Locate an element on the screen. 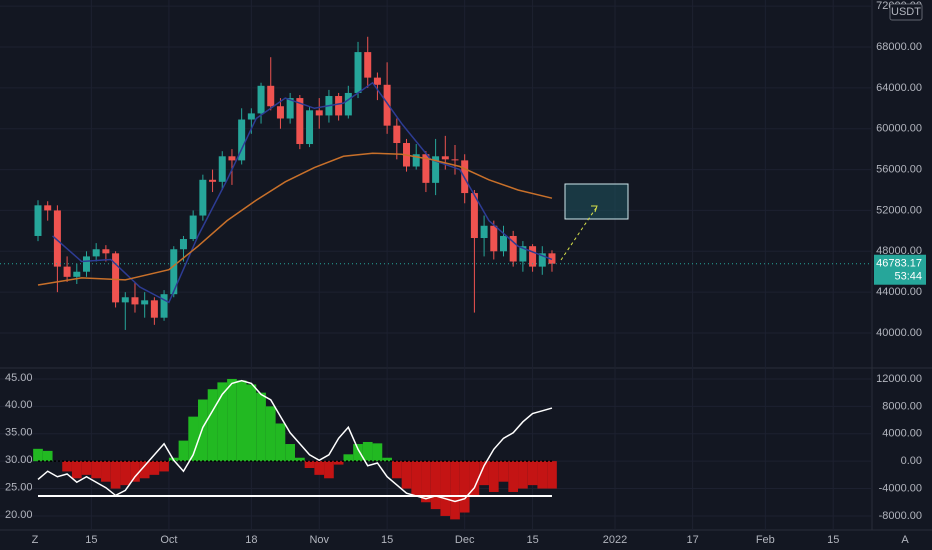  y2-tick-label: -8000.00 is located at coordinates (900, 516).